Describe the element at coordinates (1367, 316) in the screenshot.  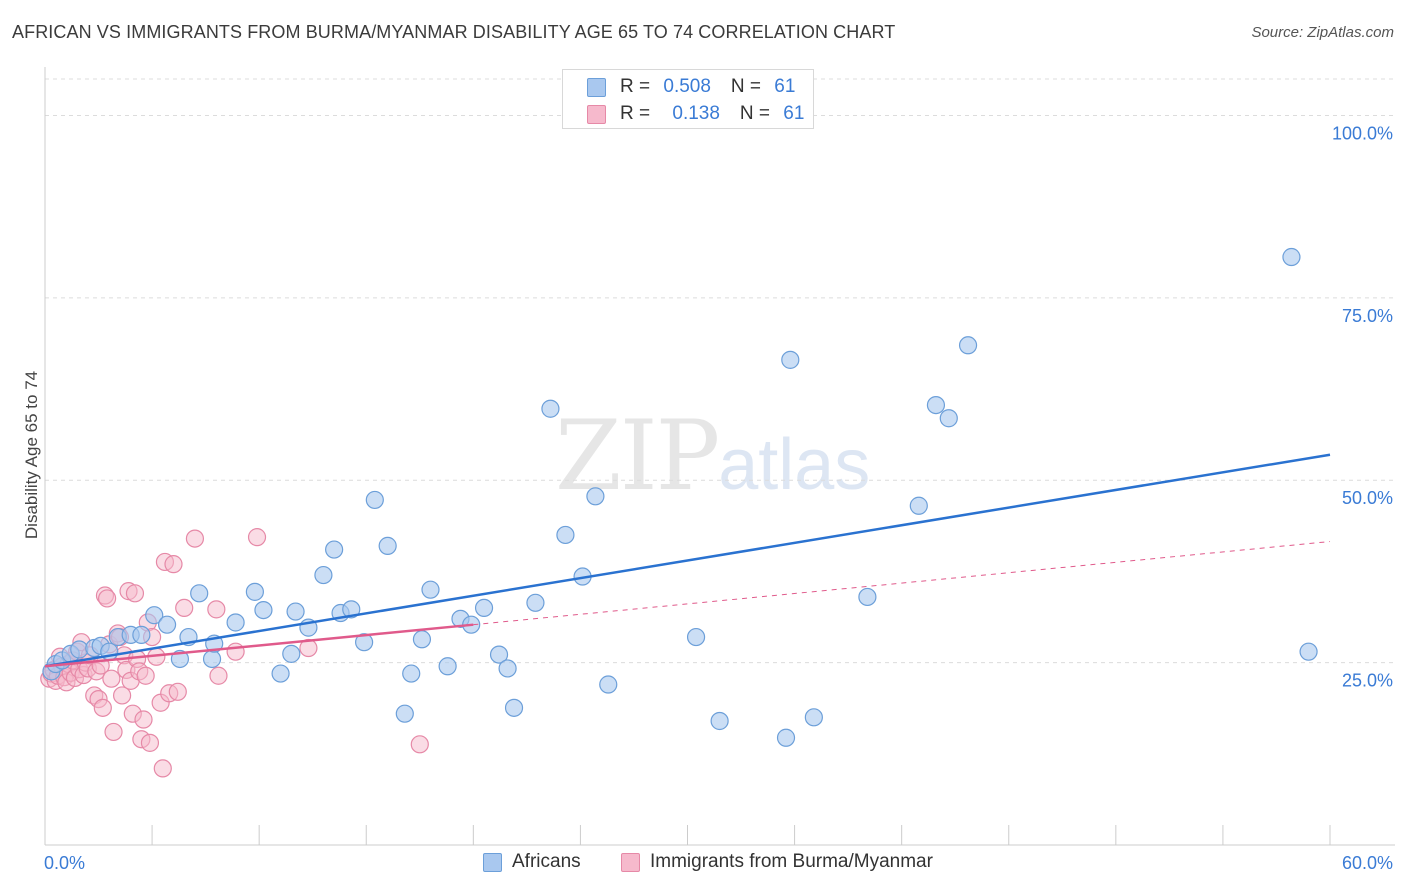
I see `y-tick-label: 75.0%` at that location.